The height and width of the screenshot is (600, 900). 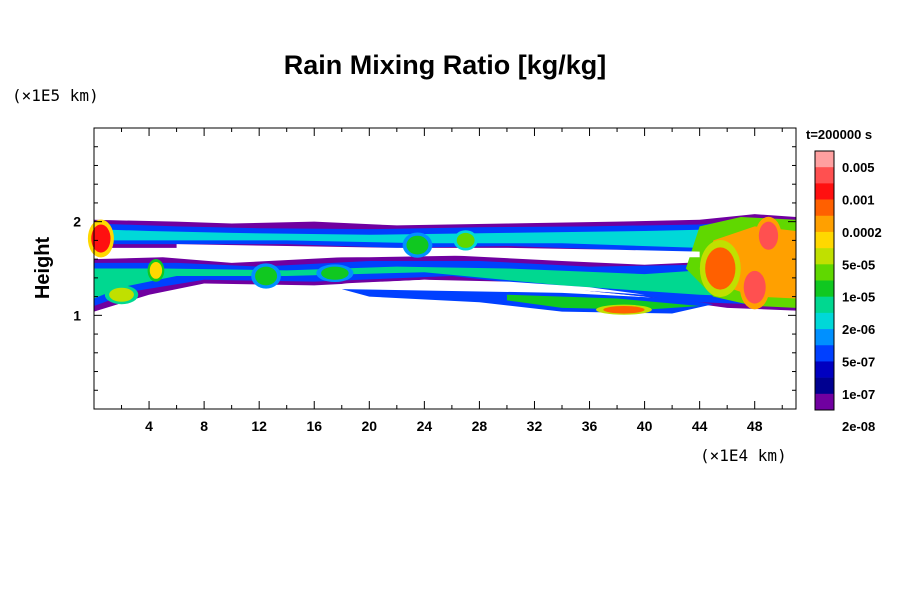 What do you see at coordinates (645, 426) in the screenshot?
I see `x-tick-label: 40` at bounding box center [645, 426].